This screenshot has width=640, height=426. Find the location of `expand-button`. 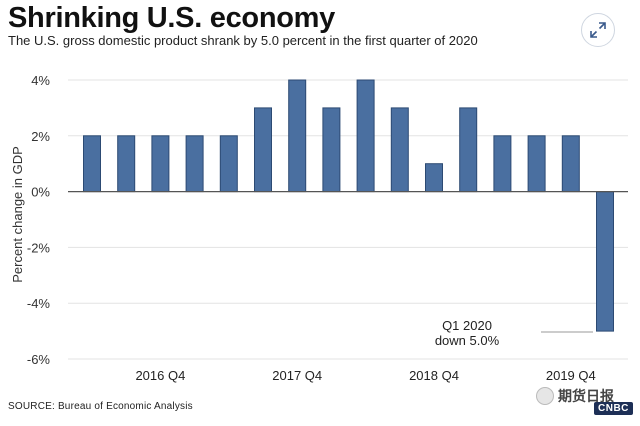

expand-button is located at coordinates (598, 30).